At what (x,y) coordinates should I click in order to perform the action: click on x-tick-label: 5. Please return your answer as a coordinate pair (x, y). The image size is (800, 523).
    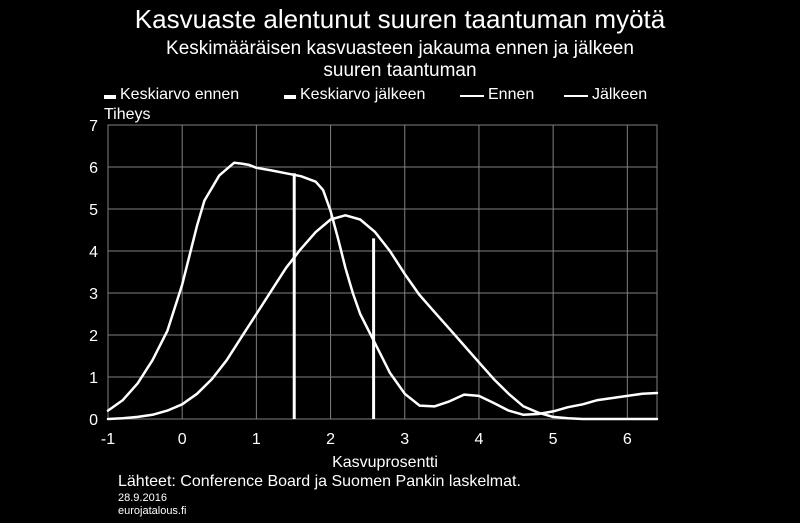
    Looking at the image, I should click on (553, 439).